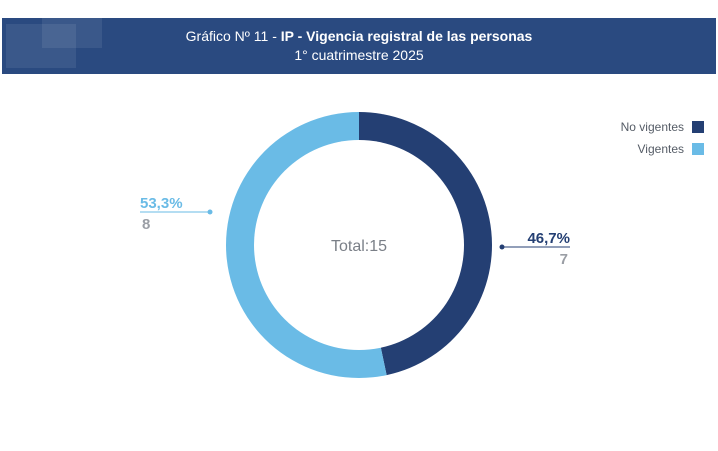 This screenshot has height=451, width=718. Describe the element at coordinates (564, 259) in the screenshot. I see `value-label-no-vigentes: 7` at that location.